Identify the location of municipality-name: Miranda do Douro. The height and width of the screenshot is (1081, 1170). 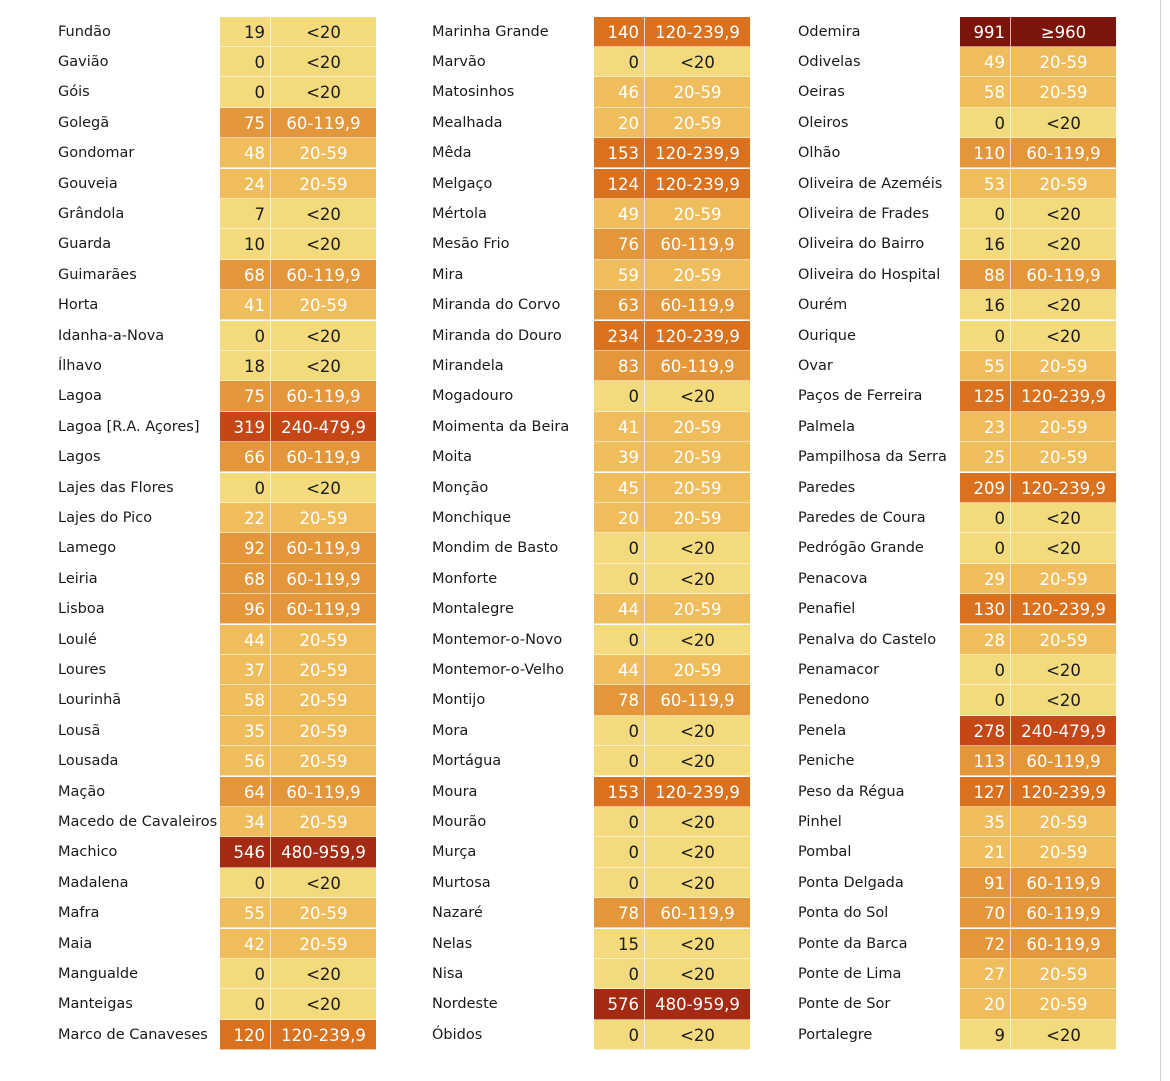
(497, 335).